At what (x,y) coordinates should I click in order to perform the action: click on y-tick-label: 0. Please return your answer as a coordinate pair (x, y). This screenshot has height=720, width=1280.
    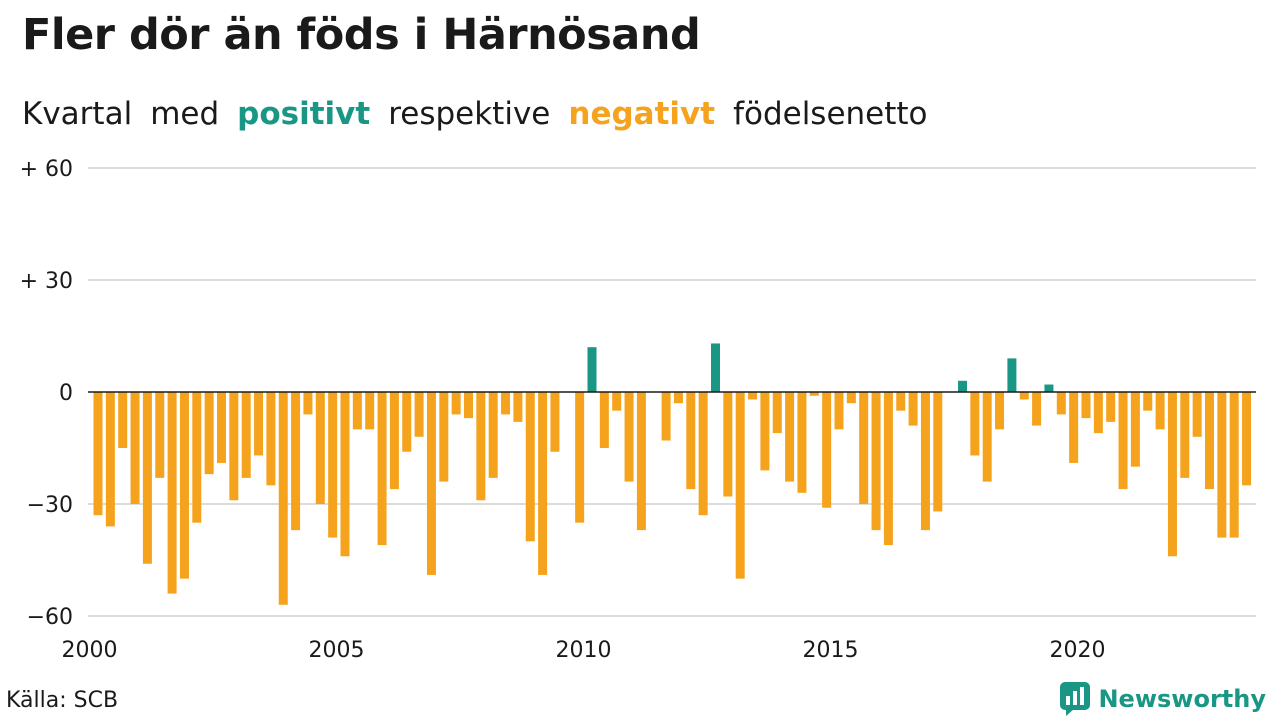
    Looking at the image, I should click on (66, 393).